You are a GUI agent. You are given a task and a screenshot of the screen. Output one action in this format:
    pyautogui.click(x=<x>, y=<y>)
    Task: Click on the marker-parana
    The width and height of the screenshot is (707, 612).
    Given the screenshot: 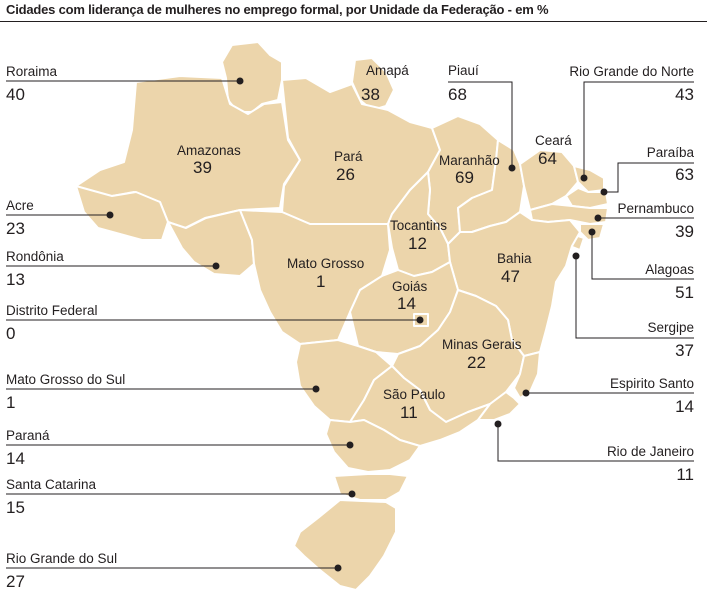 What is the action you would take?
    pyautogui.click(x=350, y=445)
    